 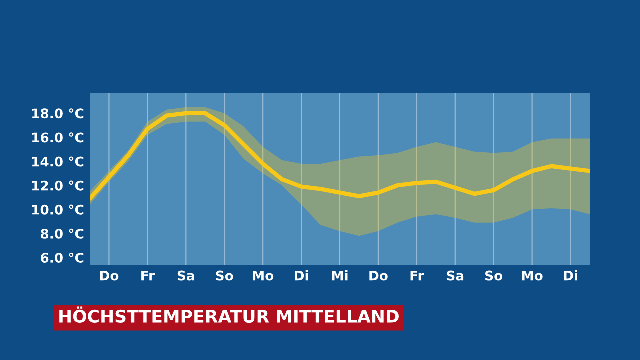 I want to click on x-tick-label: Mi, so click(x=340, y=275).